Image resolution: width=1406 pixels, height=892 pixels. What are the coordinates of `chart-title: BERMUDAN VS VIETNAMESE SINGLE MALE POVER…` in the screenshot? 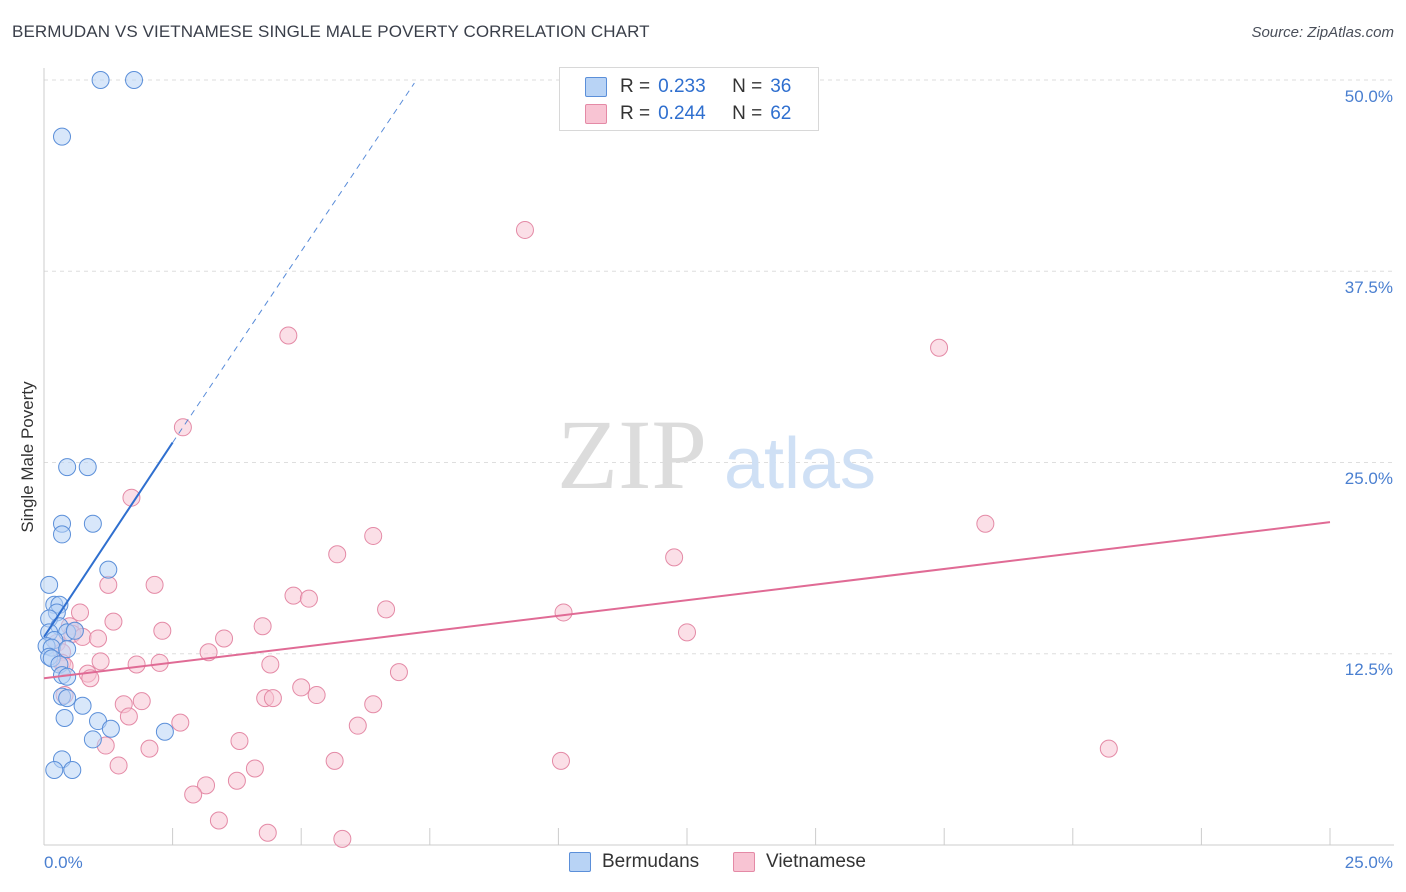 It's located at (331, 31).